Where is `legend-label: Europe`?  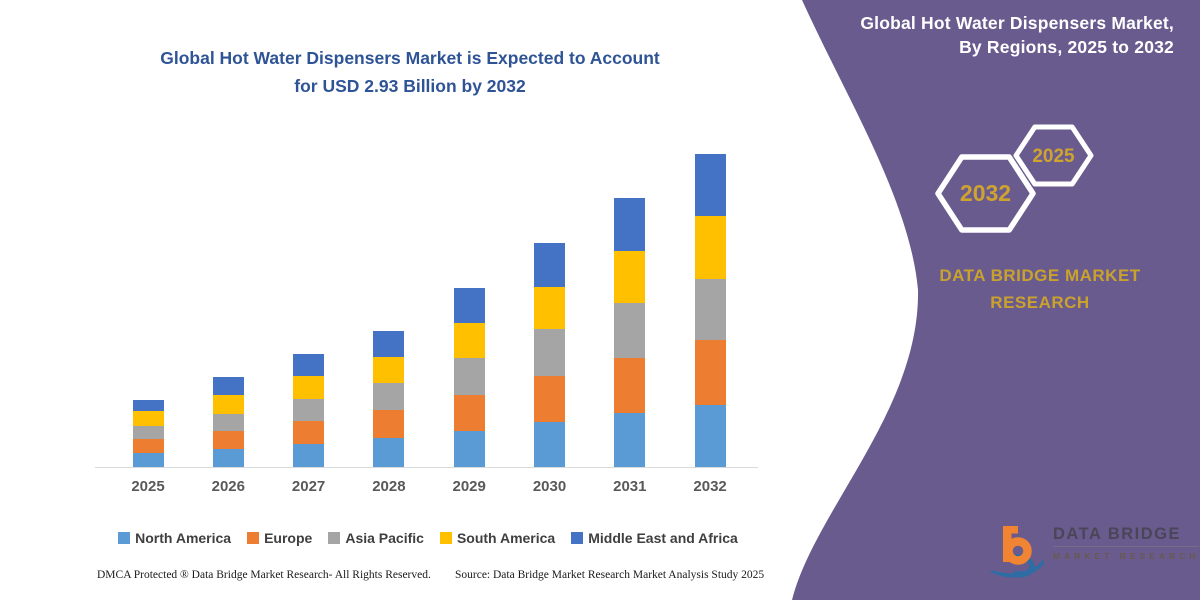
legend-label: Europe is located at coordinates (288, 538).